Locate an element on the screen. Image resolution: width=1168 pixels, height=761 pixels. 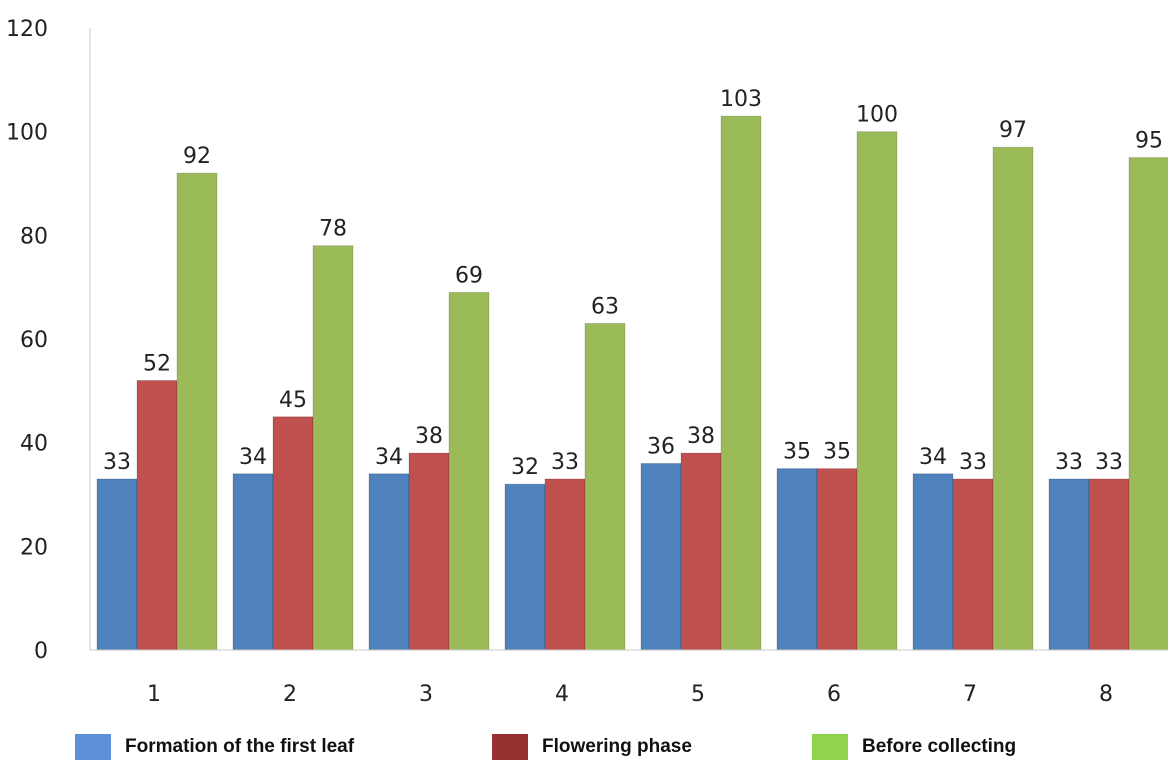
data-label-flowering: 52 is located at coordinates (157, 363).